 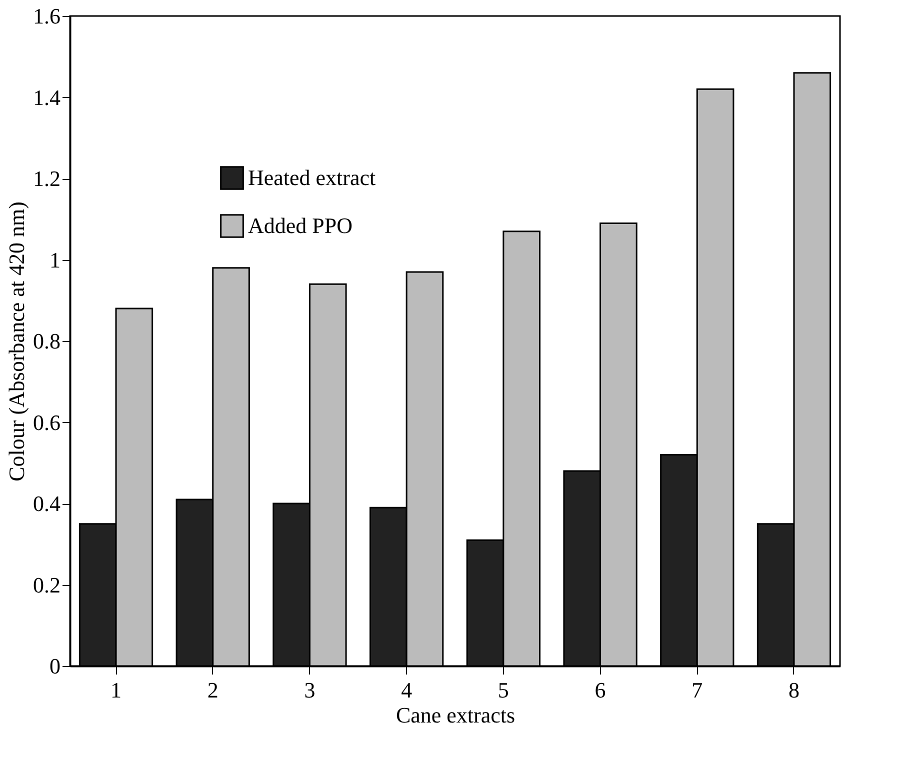 What do you see at coordinates (310, 690) in the screenshot?
I see `x-tick-label: 3` at bounding box center [310, 690].